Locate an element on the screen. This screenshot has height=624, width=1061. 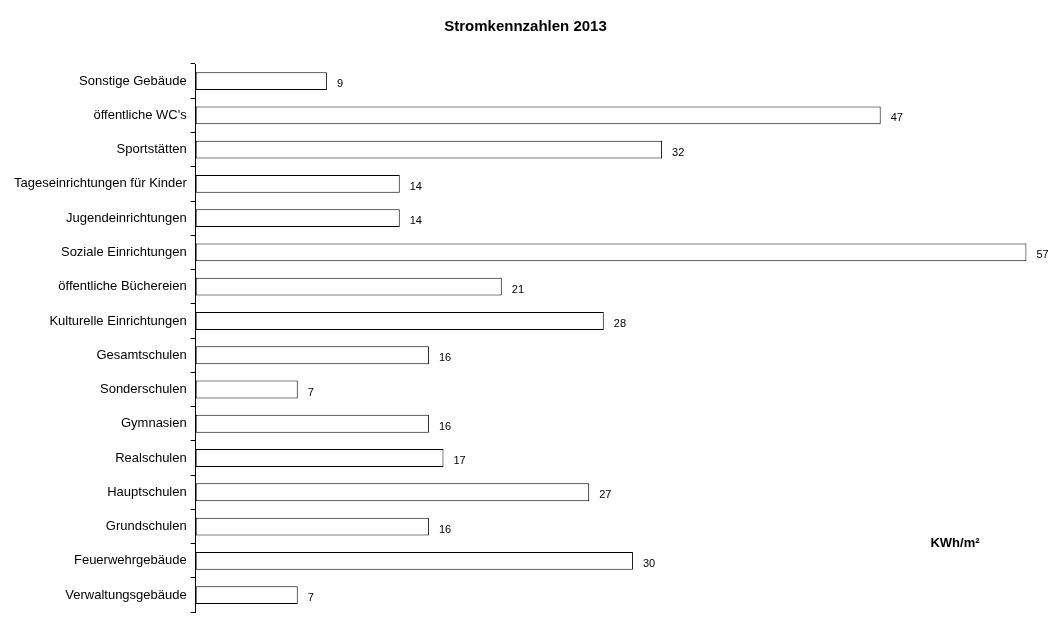
y-tick-label: öffentliche Büchereien is located at coordinates (122, 286).